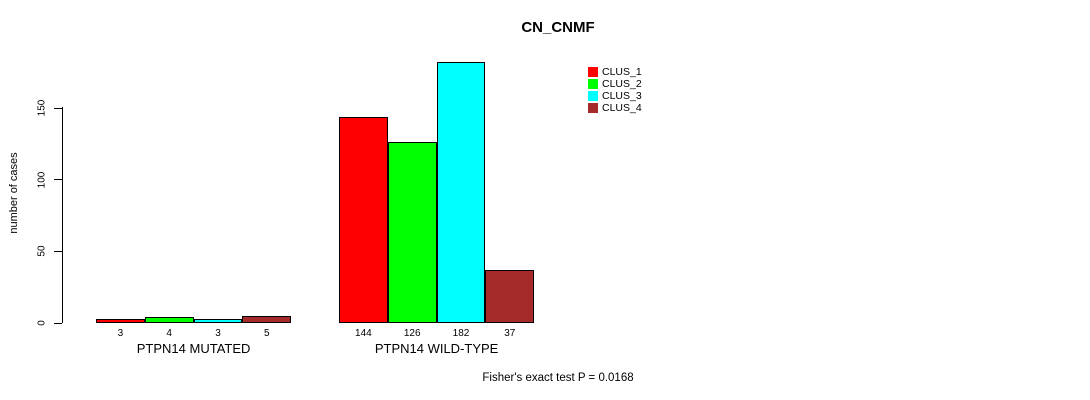 The height and width of the screenshot is (400, 1090). I want to click on chart-title: CN_CNMF, so click(558, 27).